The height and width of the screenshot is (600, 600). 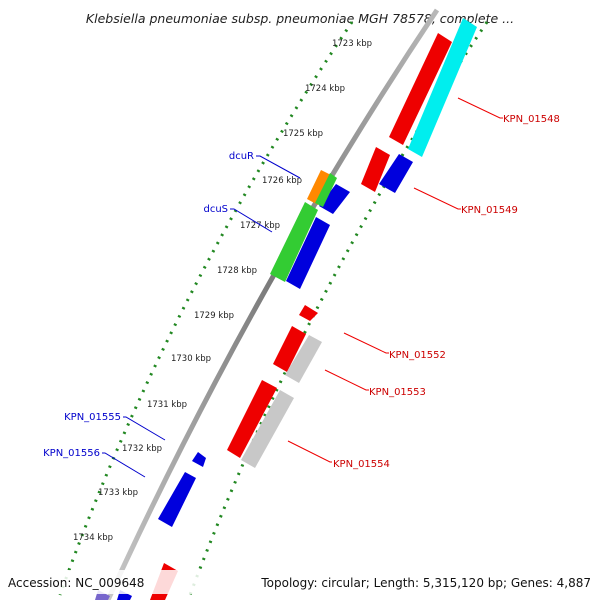 I want to click on tick-label-1727: 1727 kbp, so click(x=260, y=226).